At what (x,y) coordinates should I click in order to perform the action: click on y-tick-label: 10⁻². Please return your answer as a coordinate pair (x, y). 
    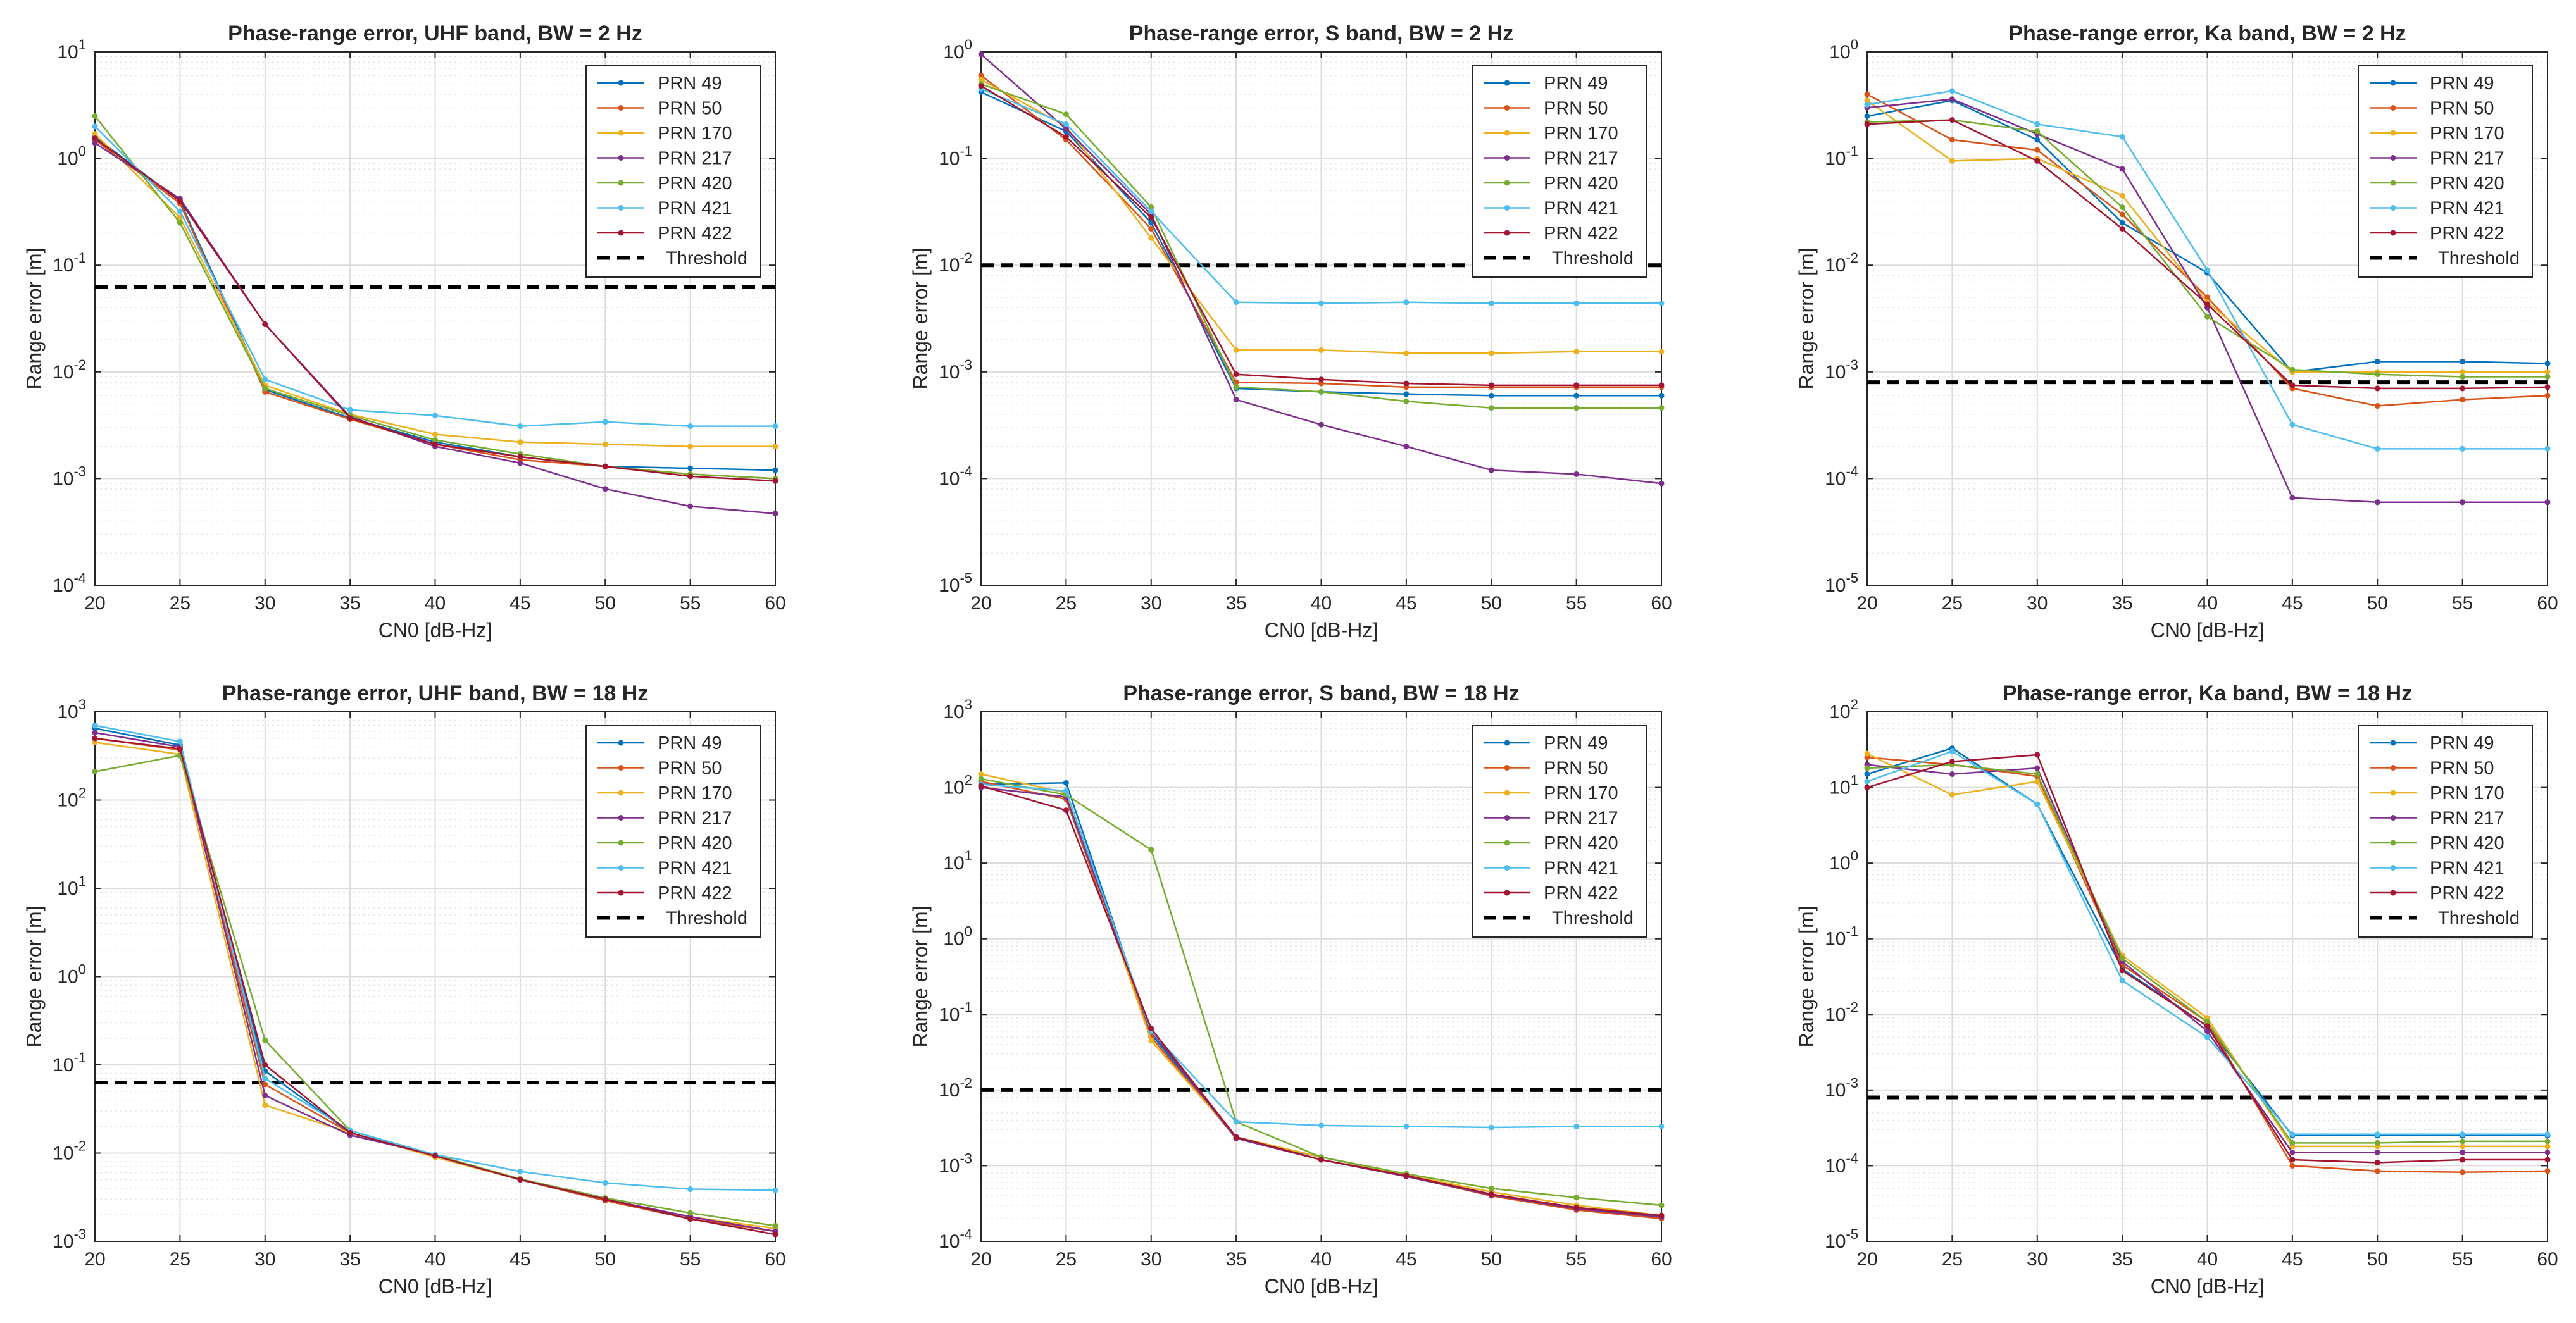
    Looking at the image, I should click on (69, 370).